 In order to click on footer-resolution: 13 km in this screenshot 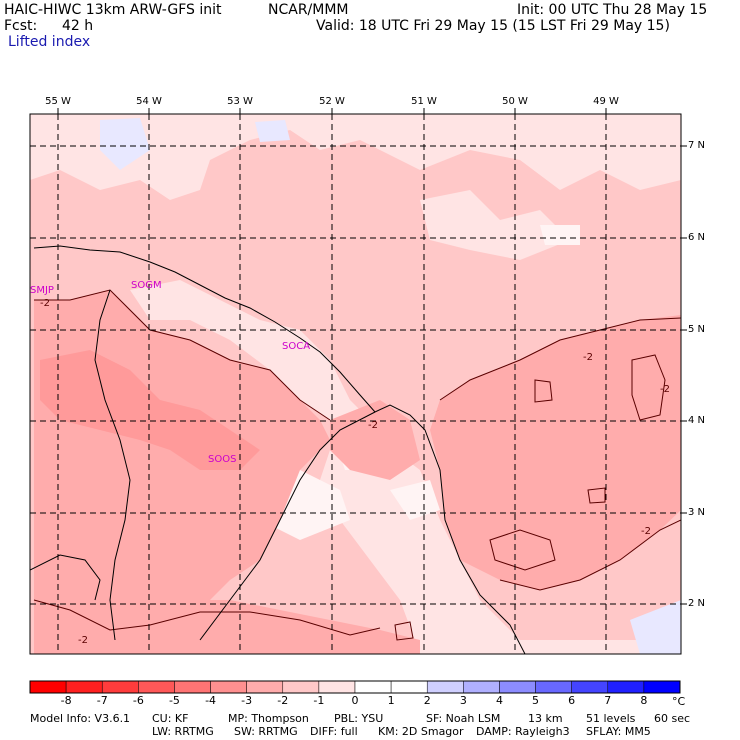, I will do `click(545, 718)`.